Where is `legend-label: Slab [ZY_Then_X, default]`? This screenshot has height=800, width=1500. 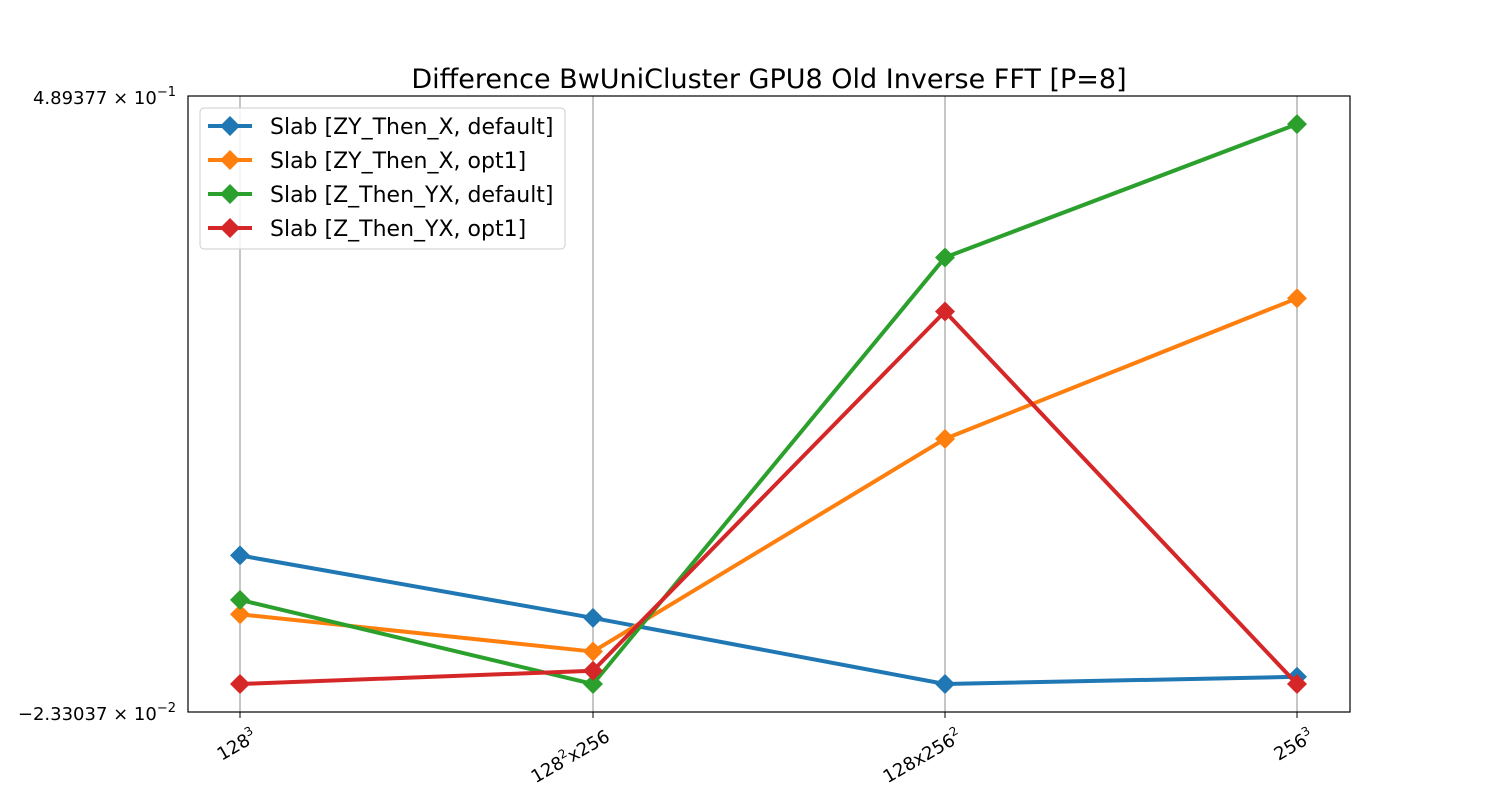
legend-label: Slab [ZY_Then_X, default] is located at coordinates (412, 127).